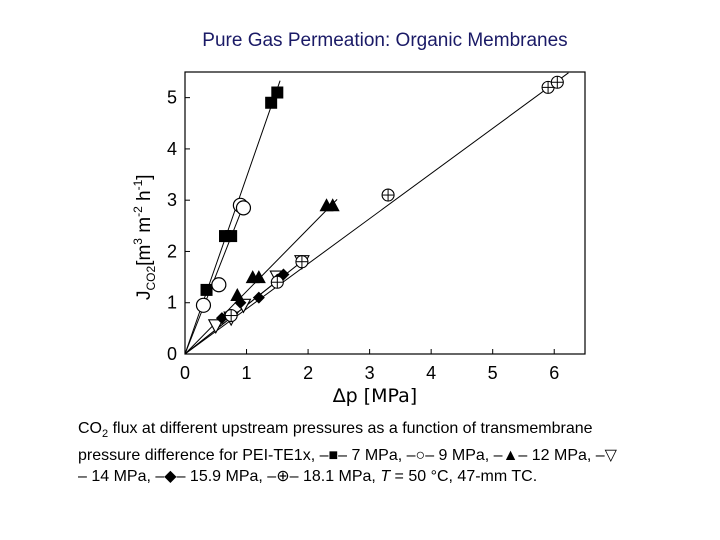 The width and height of the screenshot is (720, 540). I want to click on x-tick-label: 6, so click(554, 373).